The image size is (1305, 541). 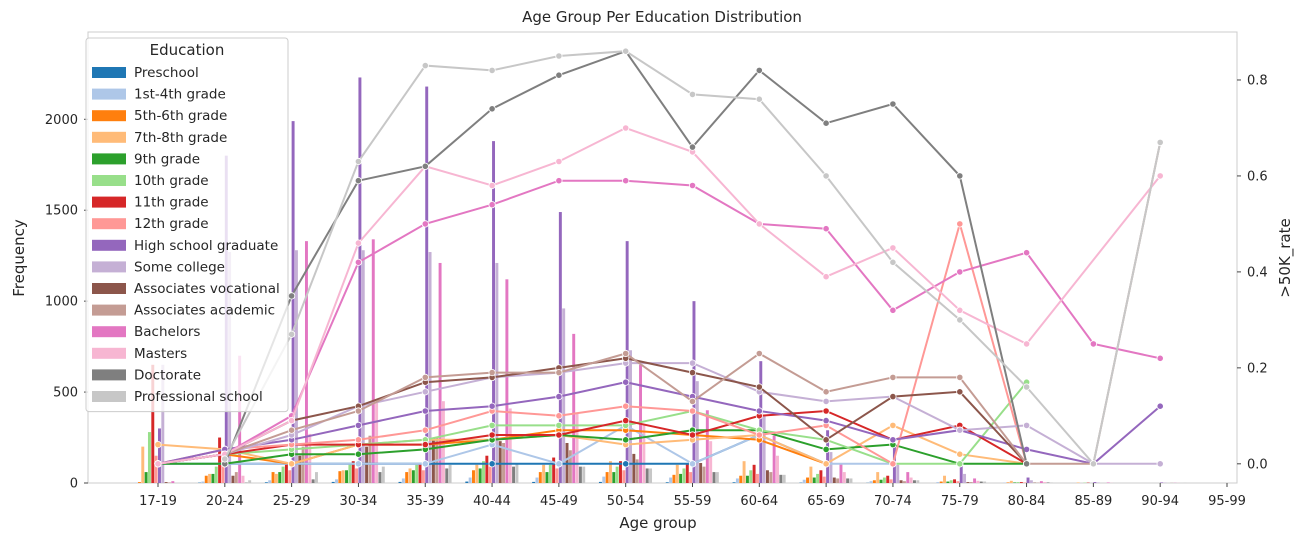 What do you see at coordinates (1257, 80) in the screenshot?
I see `y2-tick-label-0.8: 0.8` at bounding box center [1257, 80].